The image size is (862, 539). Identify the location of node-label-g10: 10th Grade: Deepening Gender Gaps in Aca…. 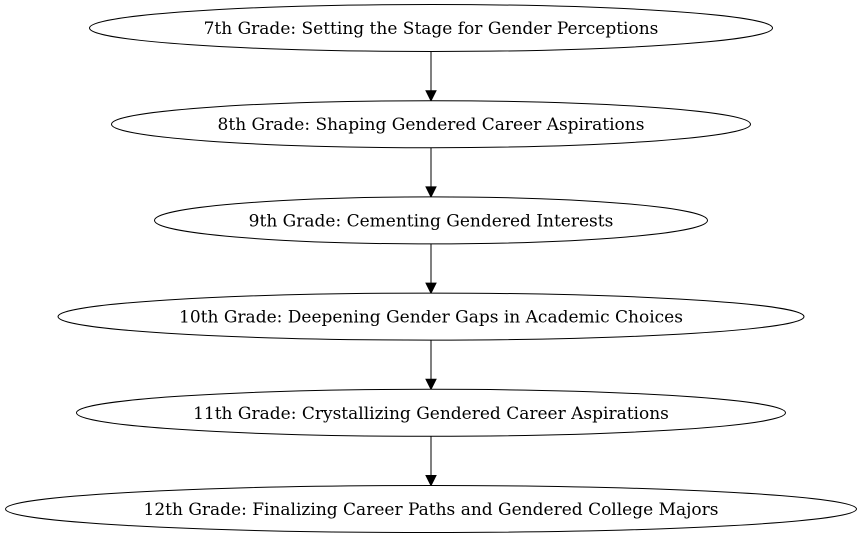
(431, 318).